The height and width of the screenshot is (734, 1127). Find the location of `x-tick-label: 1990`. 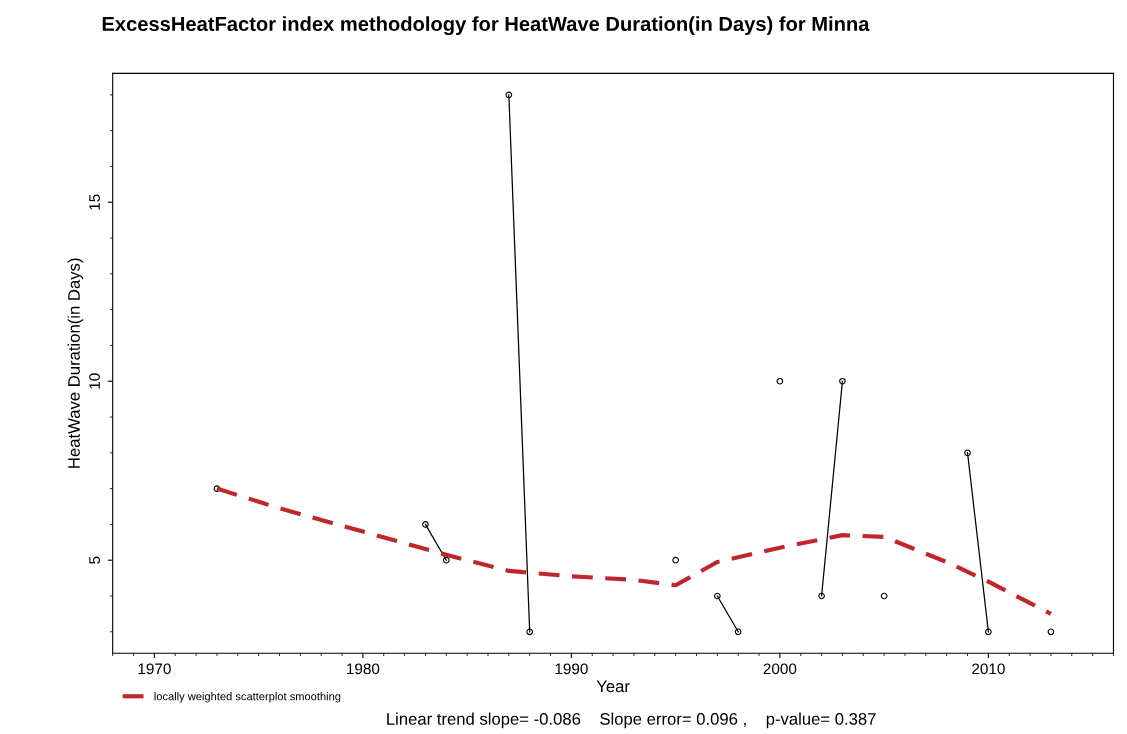

x-tick-label: 1990 is located at coordinates (571, 669).